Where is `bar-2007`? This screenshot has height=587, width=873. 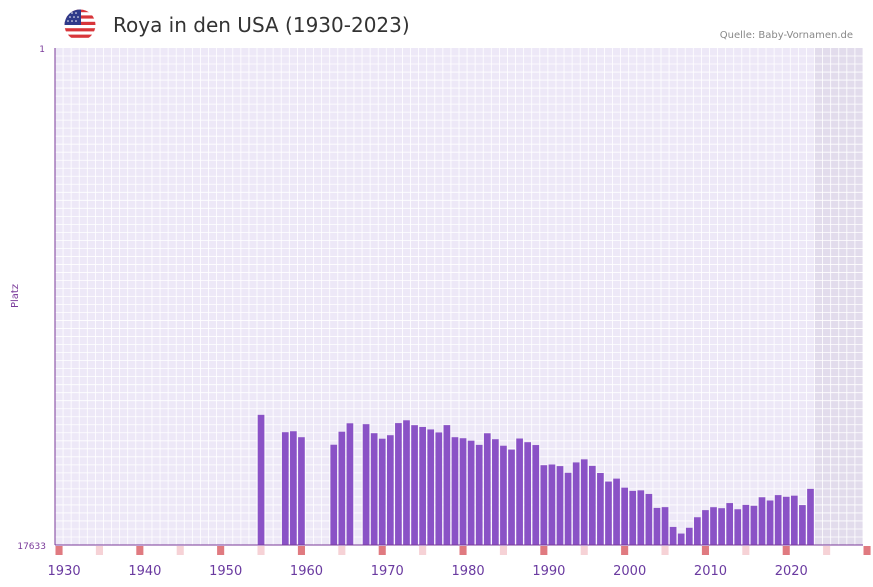 bar-2007 is located at coordinates (689, 536).